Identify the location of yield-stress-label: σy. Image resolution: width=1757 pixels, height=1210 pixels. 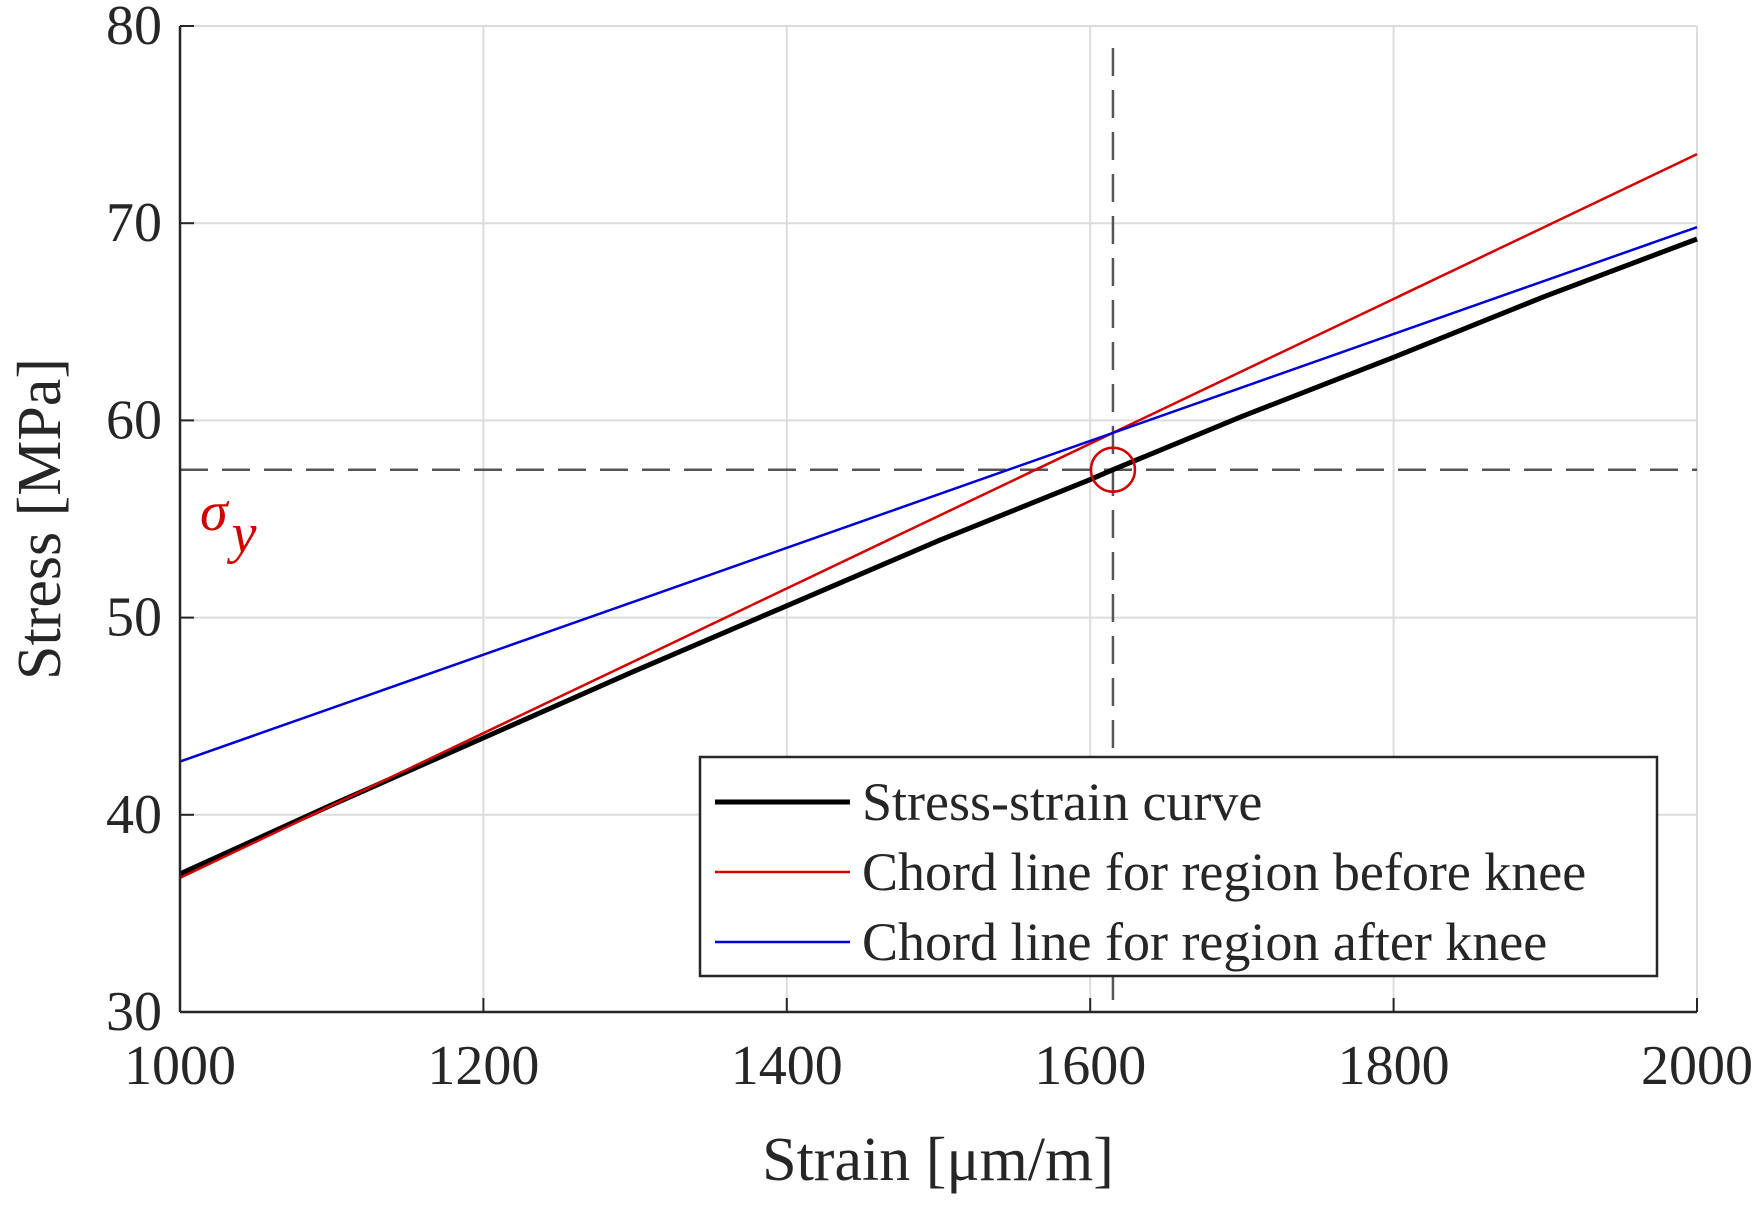
(228, 523).